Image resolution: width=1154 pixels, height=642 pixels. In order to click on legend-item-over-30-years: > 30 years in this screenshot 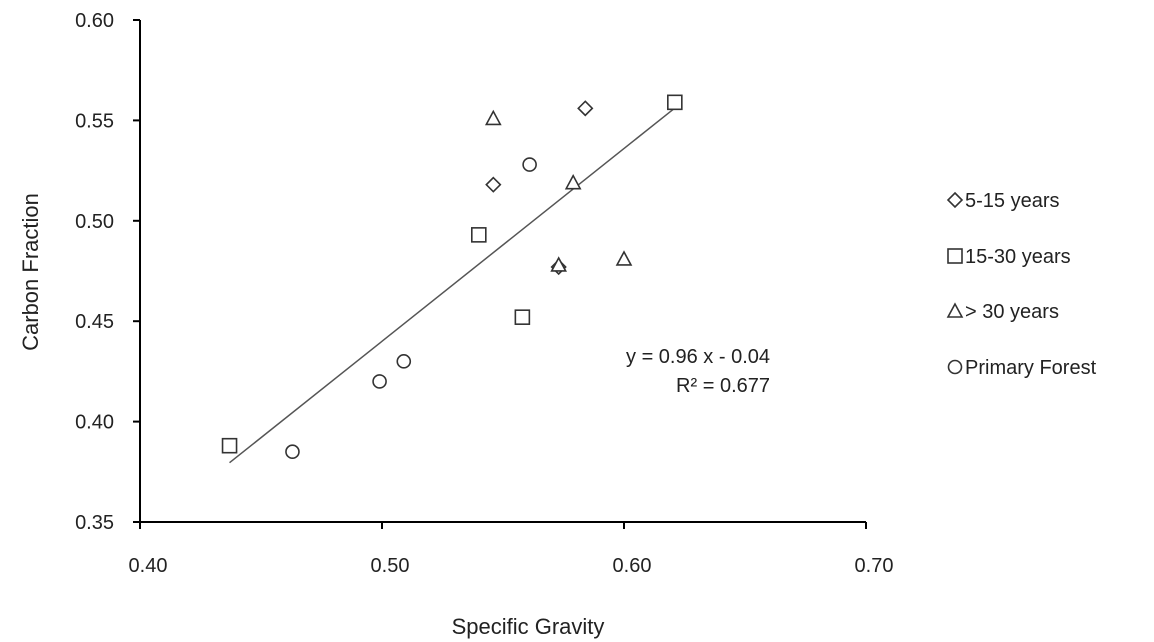, I will do `click(1002, 312)`.